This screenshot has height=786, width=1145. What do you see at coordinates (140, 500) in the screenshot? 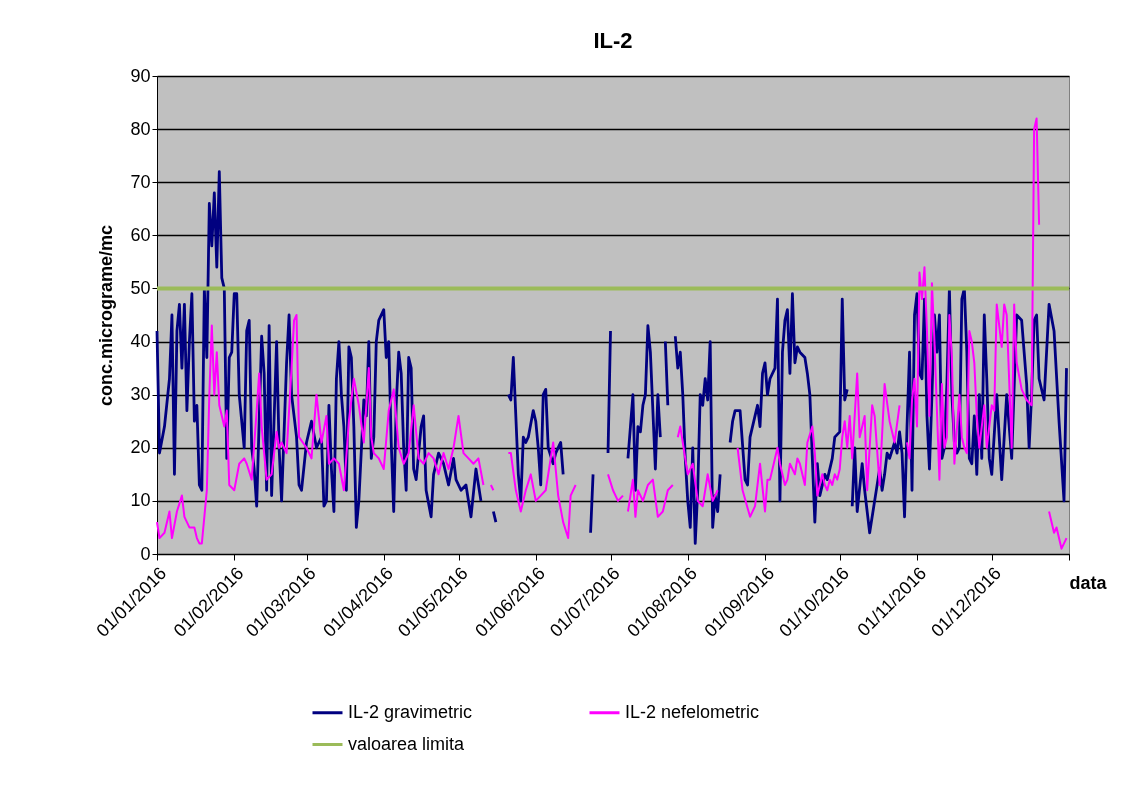
I see `y-tick-label: 10` at bounding box center [140, 500].